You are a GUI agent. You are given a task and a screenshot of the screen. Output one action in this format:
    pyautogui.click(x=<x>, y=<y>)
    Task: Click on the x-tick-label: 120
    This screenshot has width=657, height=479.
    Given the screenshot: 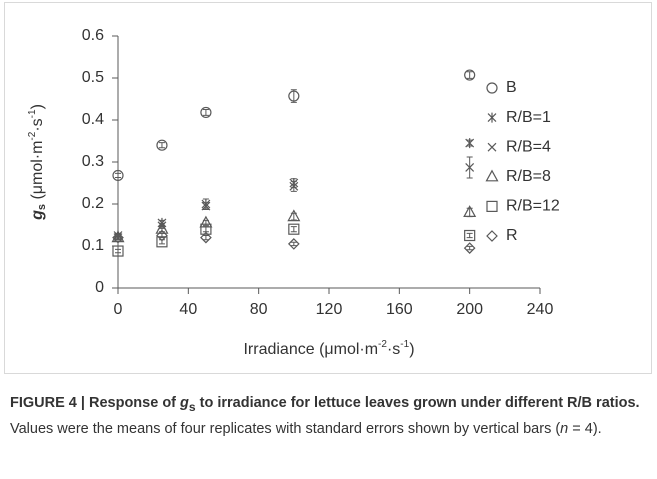 What is the action you would take?
    pyautogui.click(x=329, y=309)
    